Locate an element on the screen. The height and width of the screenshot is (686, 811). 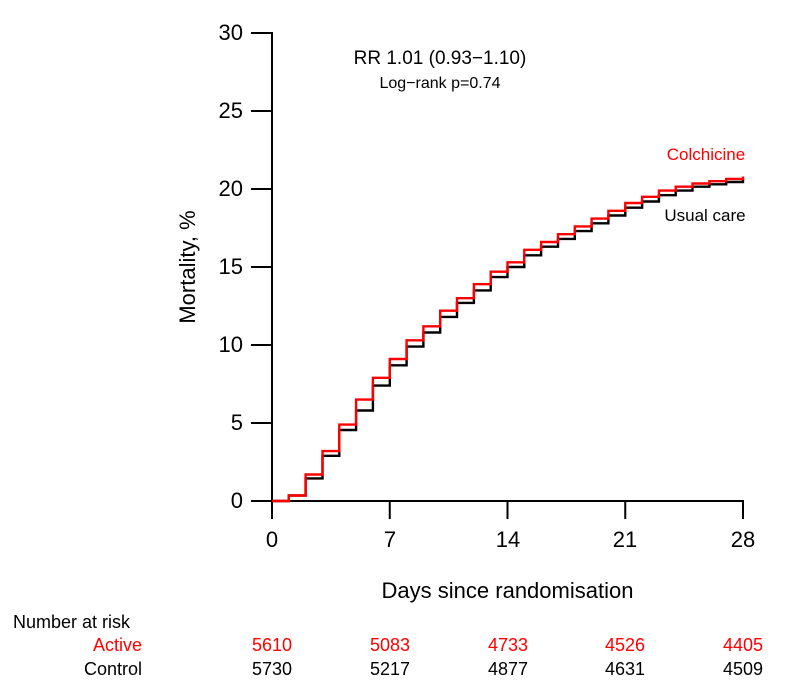
risk-value-active-day7: 5083 is located at coordinates (390, 645).